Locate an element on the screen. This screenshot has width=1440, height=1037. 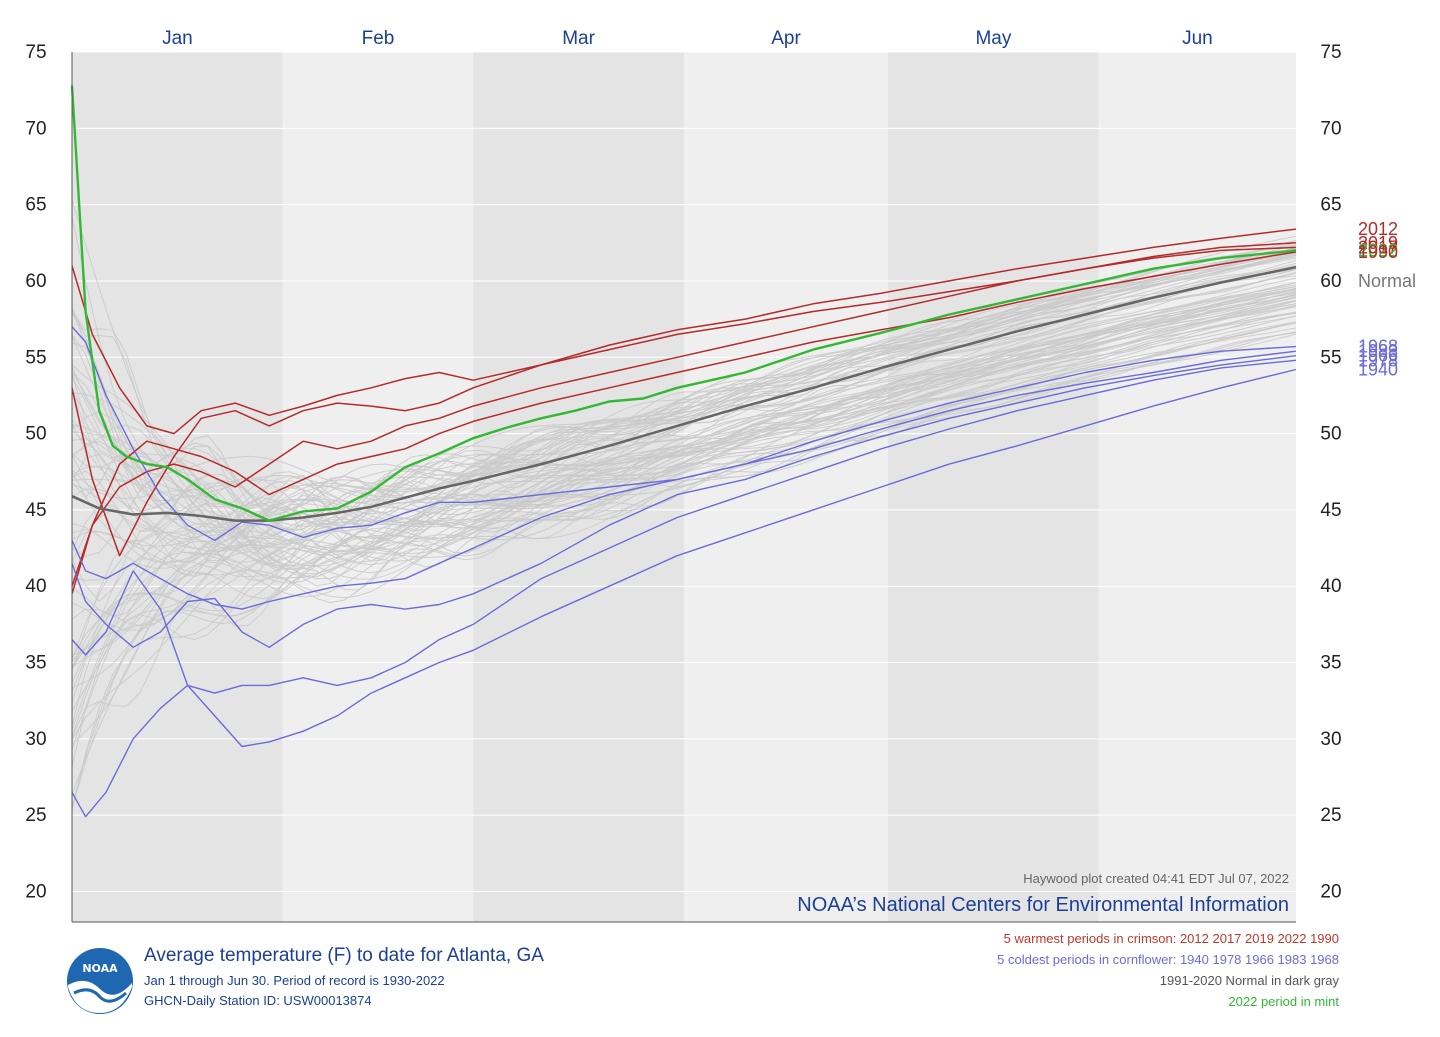
svg-text: NOAA is located at coordinates (100, 968).